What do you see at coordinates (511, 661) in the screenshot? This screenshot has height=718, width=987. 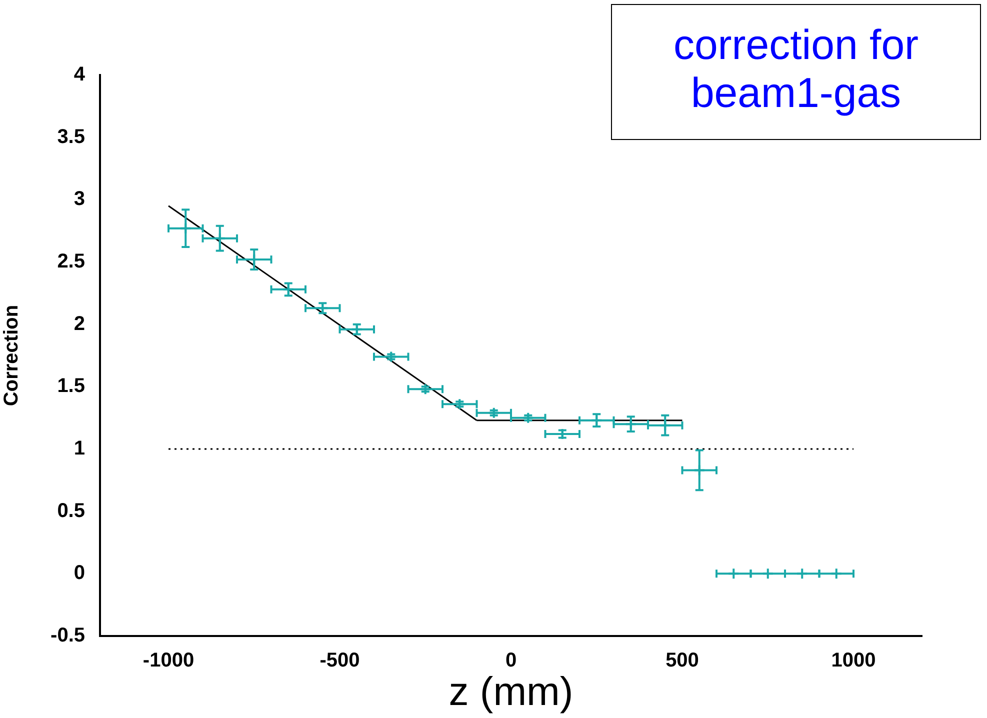 I see `x-tick-label: 0` at bounding box center [511, 661].